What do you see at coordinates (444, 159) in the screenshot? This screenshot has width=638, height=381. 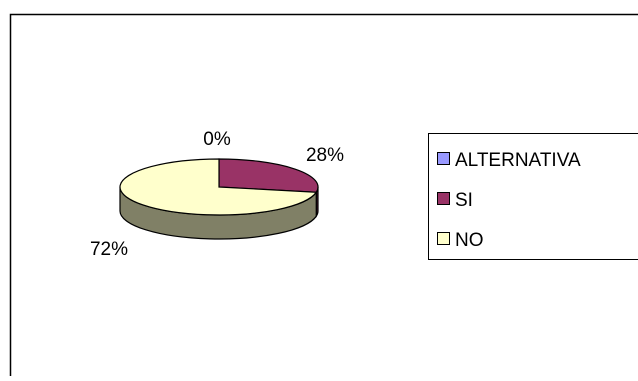 I see `legend-swatch-alternativa` at bounding box center [444, 159].